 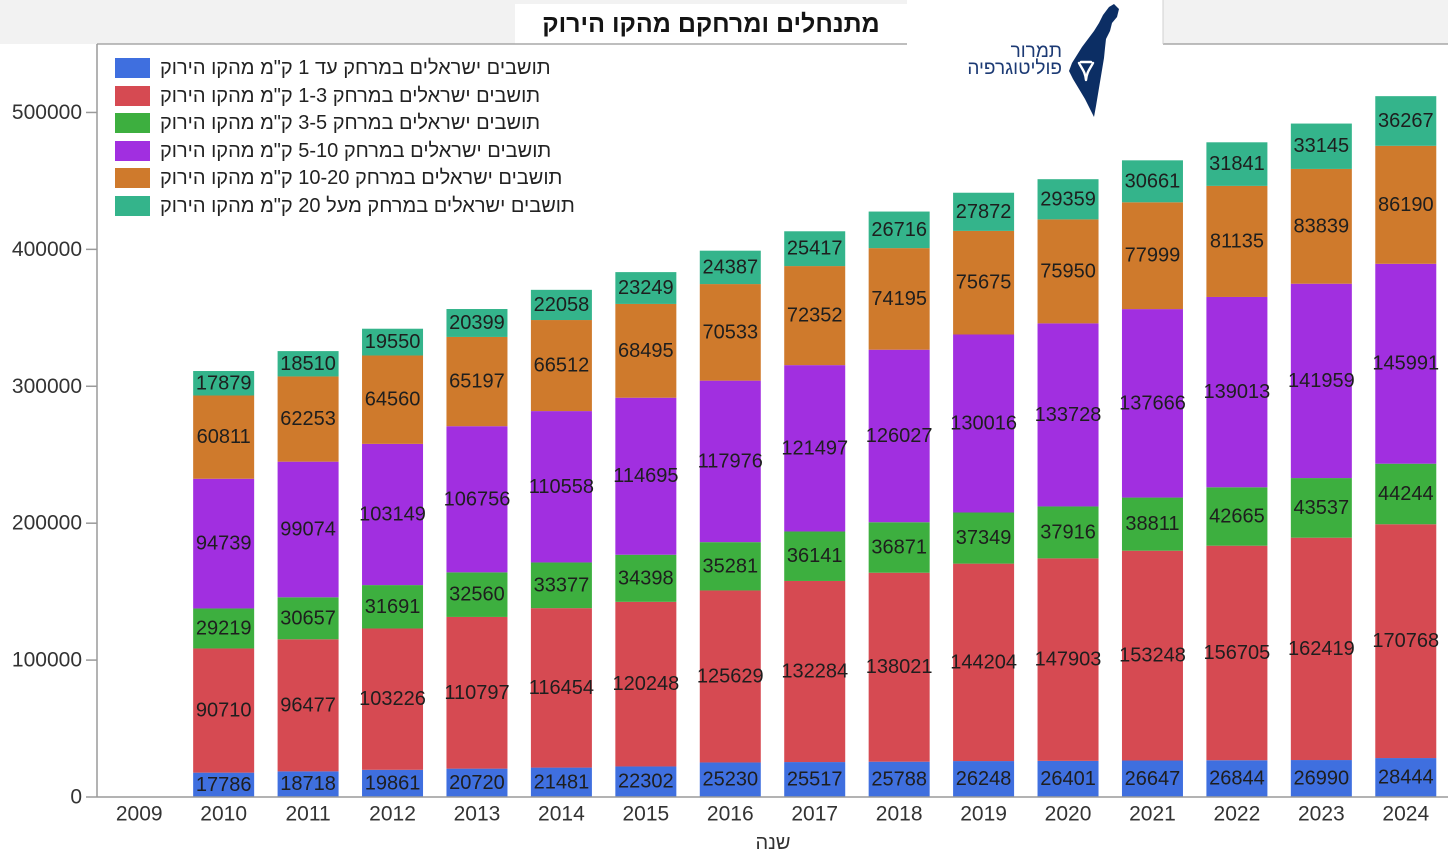 What do you see at coordinates (984, 283) in the screenshot?
I see `data-label-2019-series-5: 75675` at bounding box center [984, 283].